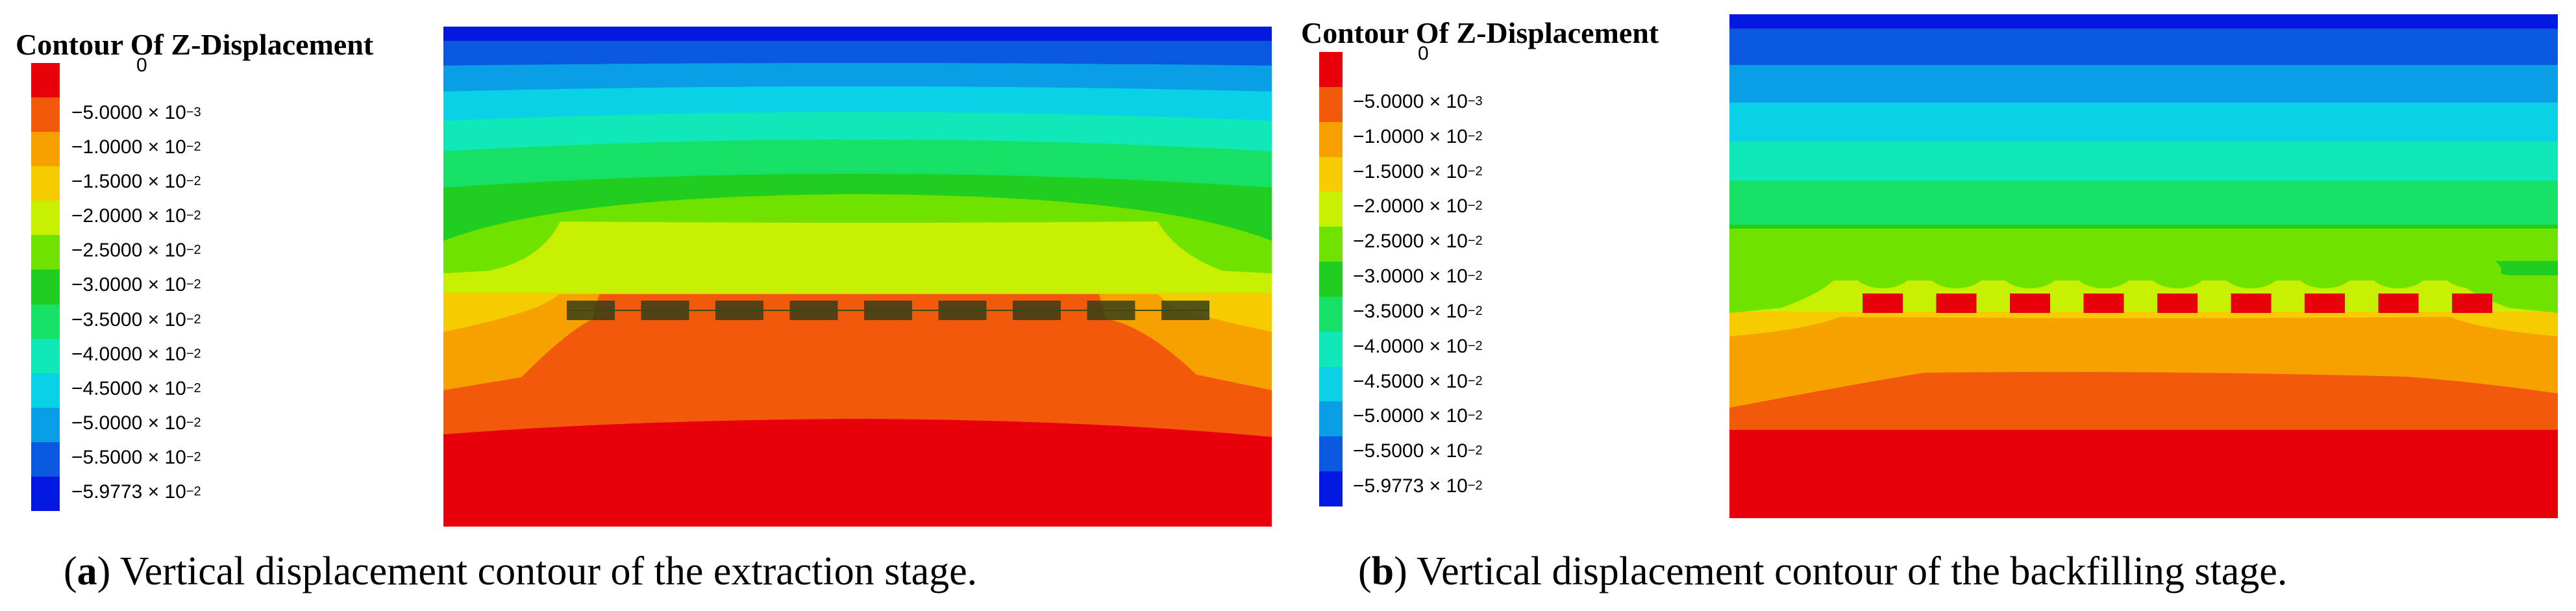 This screenshot has width=2576, height=611. I want to click on legend-label-mantissa: −5.5000 × 10, so click(1410, 451).